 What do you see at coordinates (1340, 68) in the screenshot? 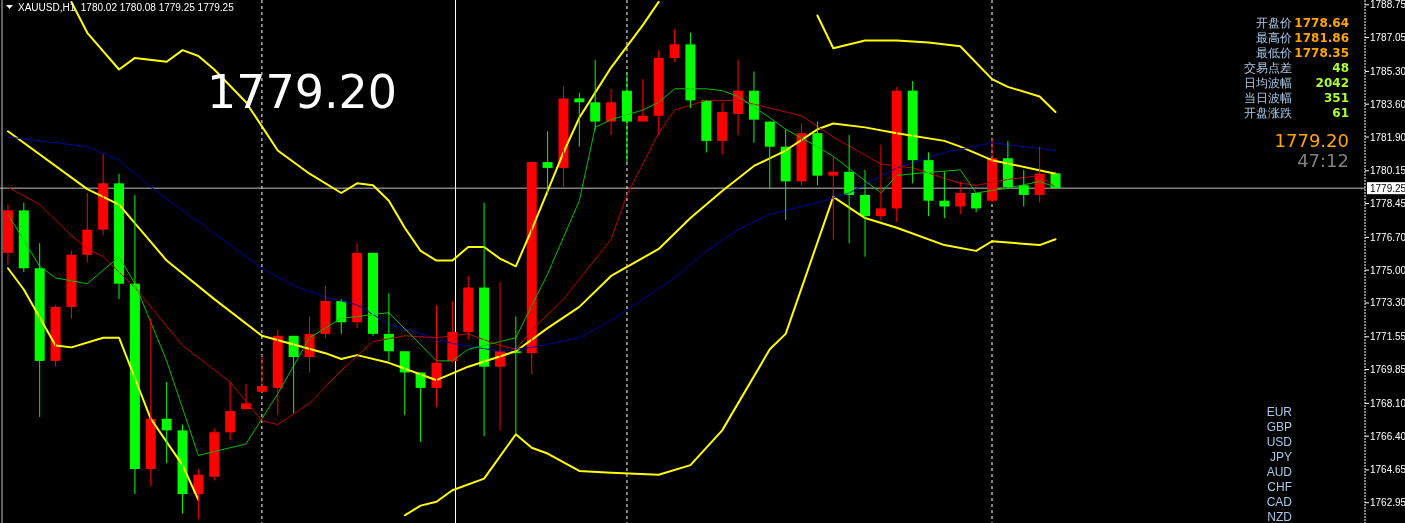
I see `annotation: 48` at bounding box center [1340, 68].